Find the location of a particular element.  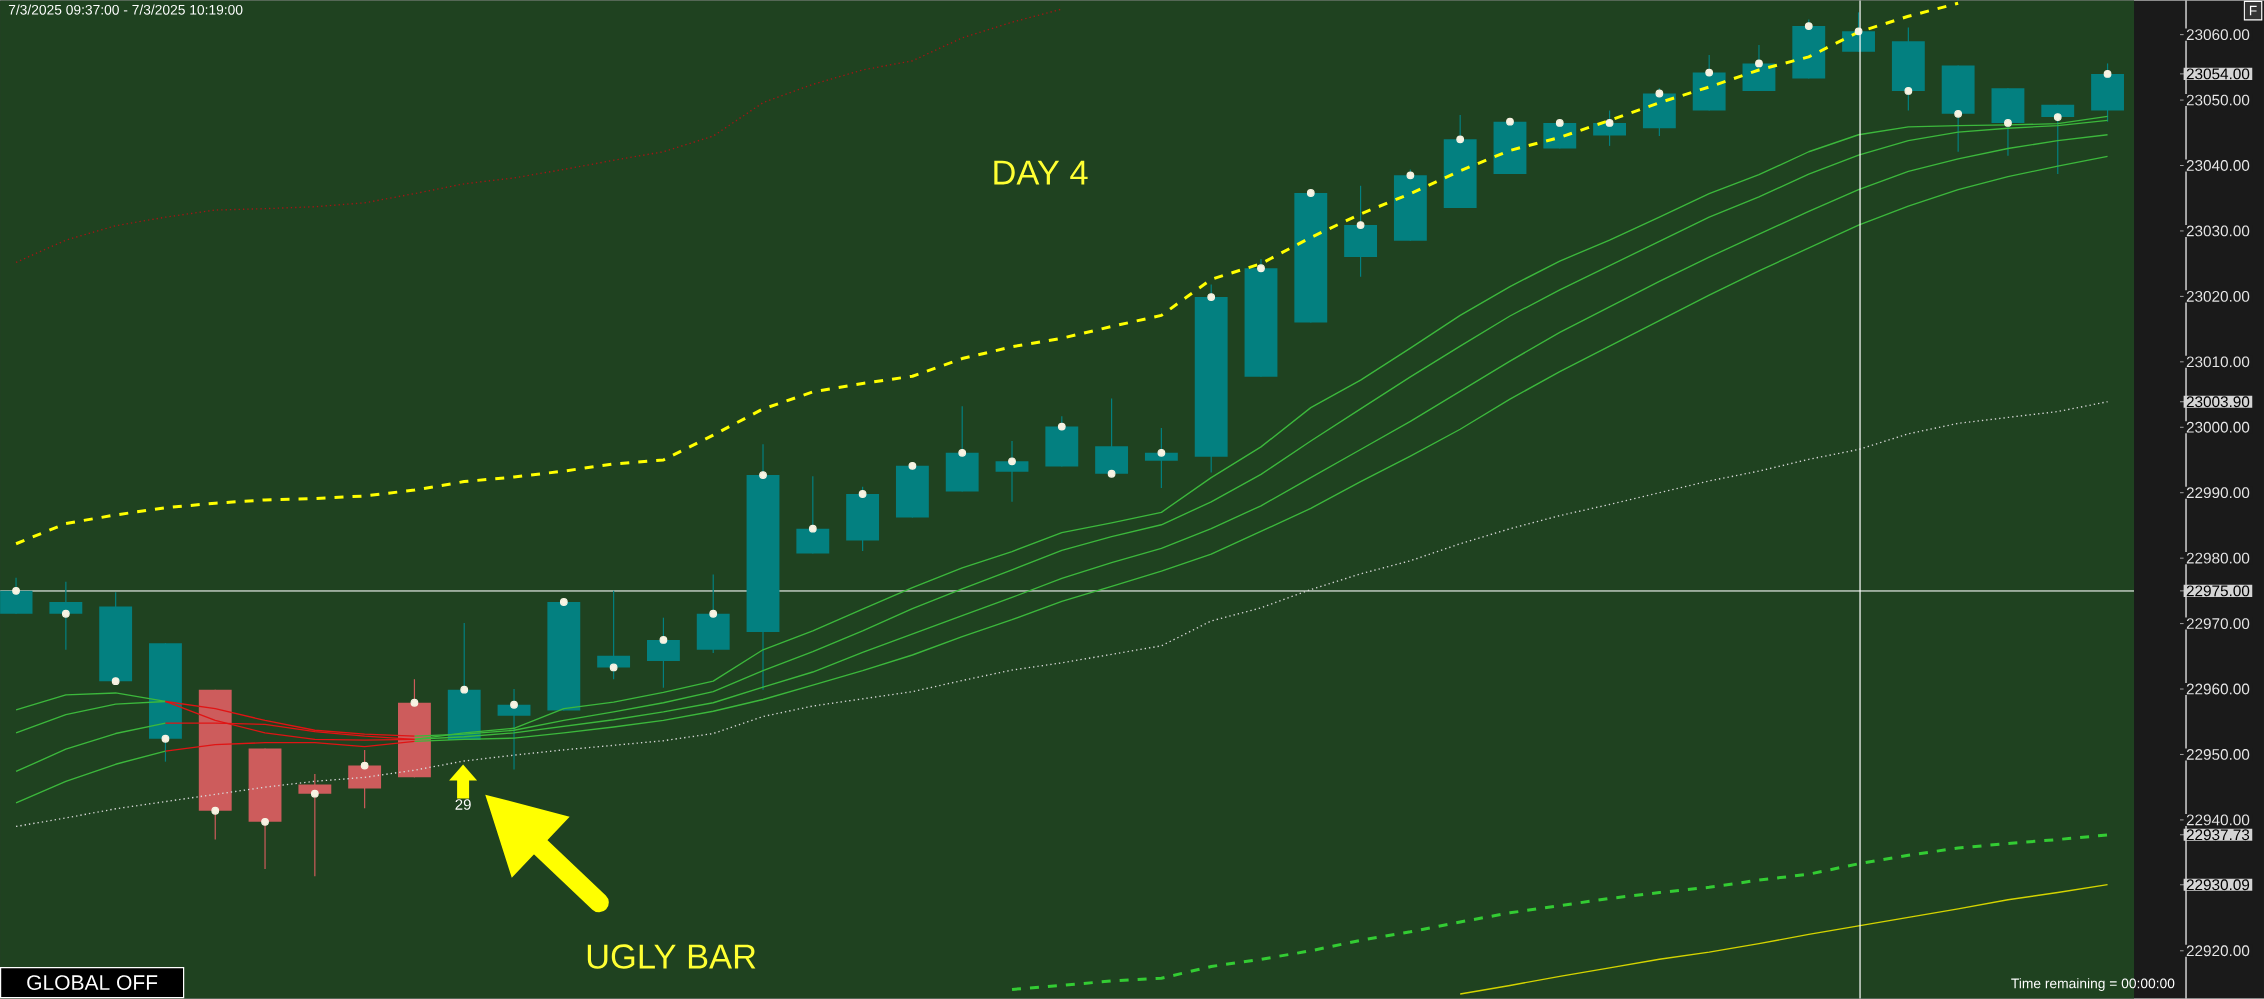

annotation: Time remaining = 00:00:00 is located at coordinates (2093, 984).